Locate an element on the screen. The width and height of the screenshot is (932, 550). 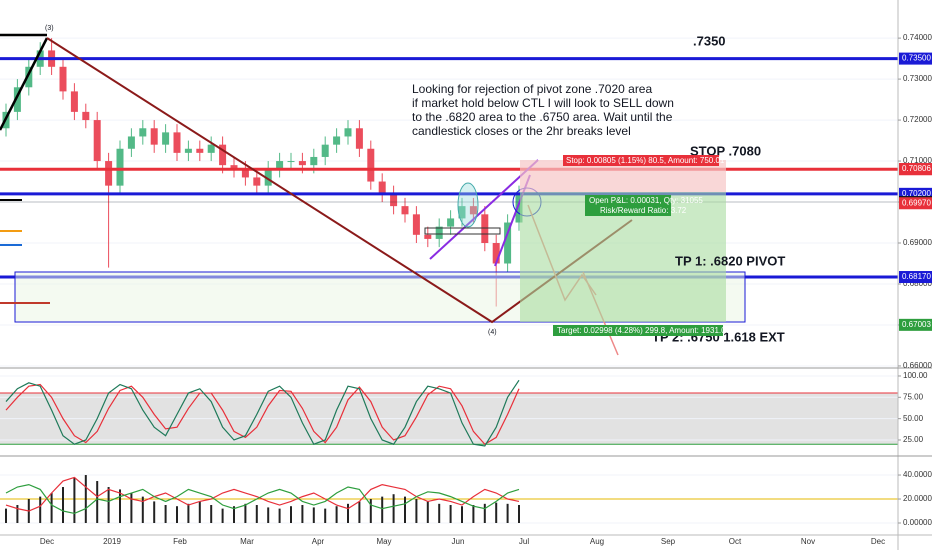
y-tick-label: 25.00 is located at coordinates (913, 439).